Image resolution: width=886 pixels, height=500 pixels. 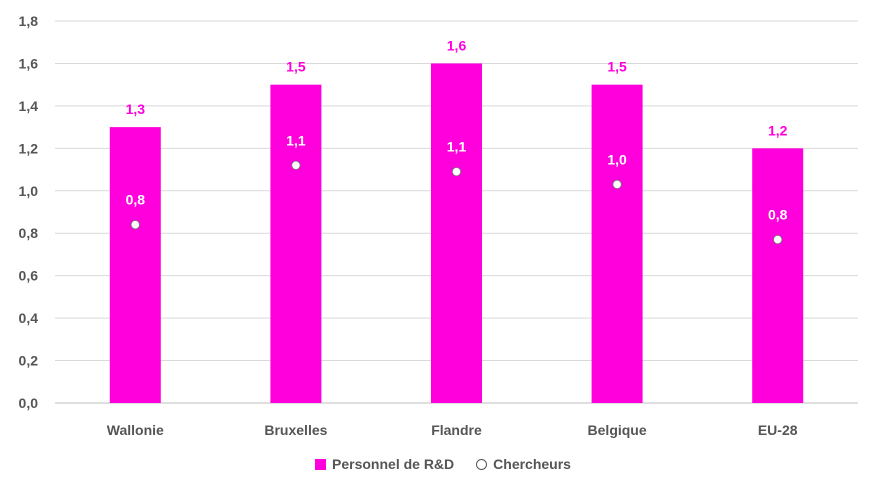 I want to click on y-tick-label: 1,0, so click(x=29, y=191).